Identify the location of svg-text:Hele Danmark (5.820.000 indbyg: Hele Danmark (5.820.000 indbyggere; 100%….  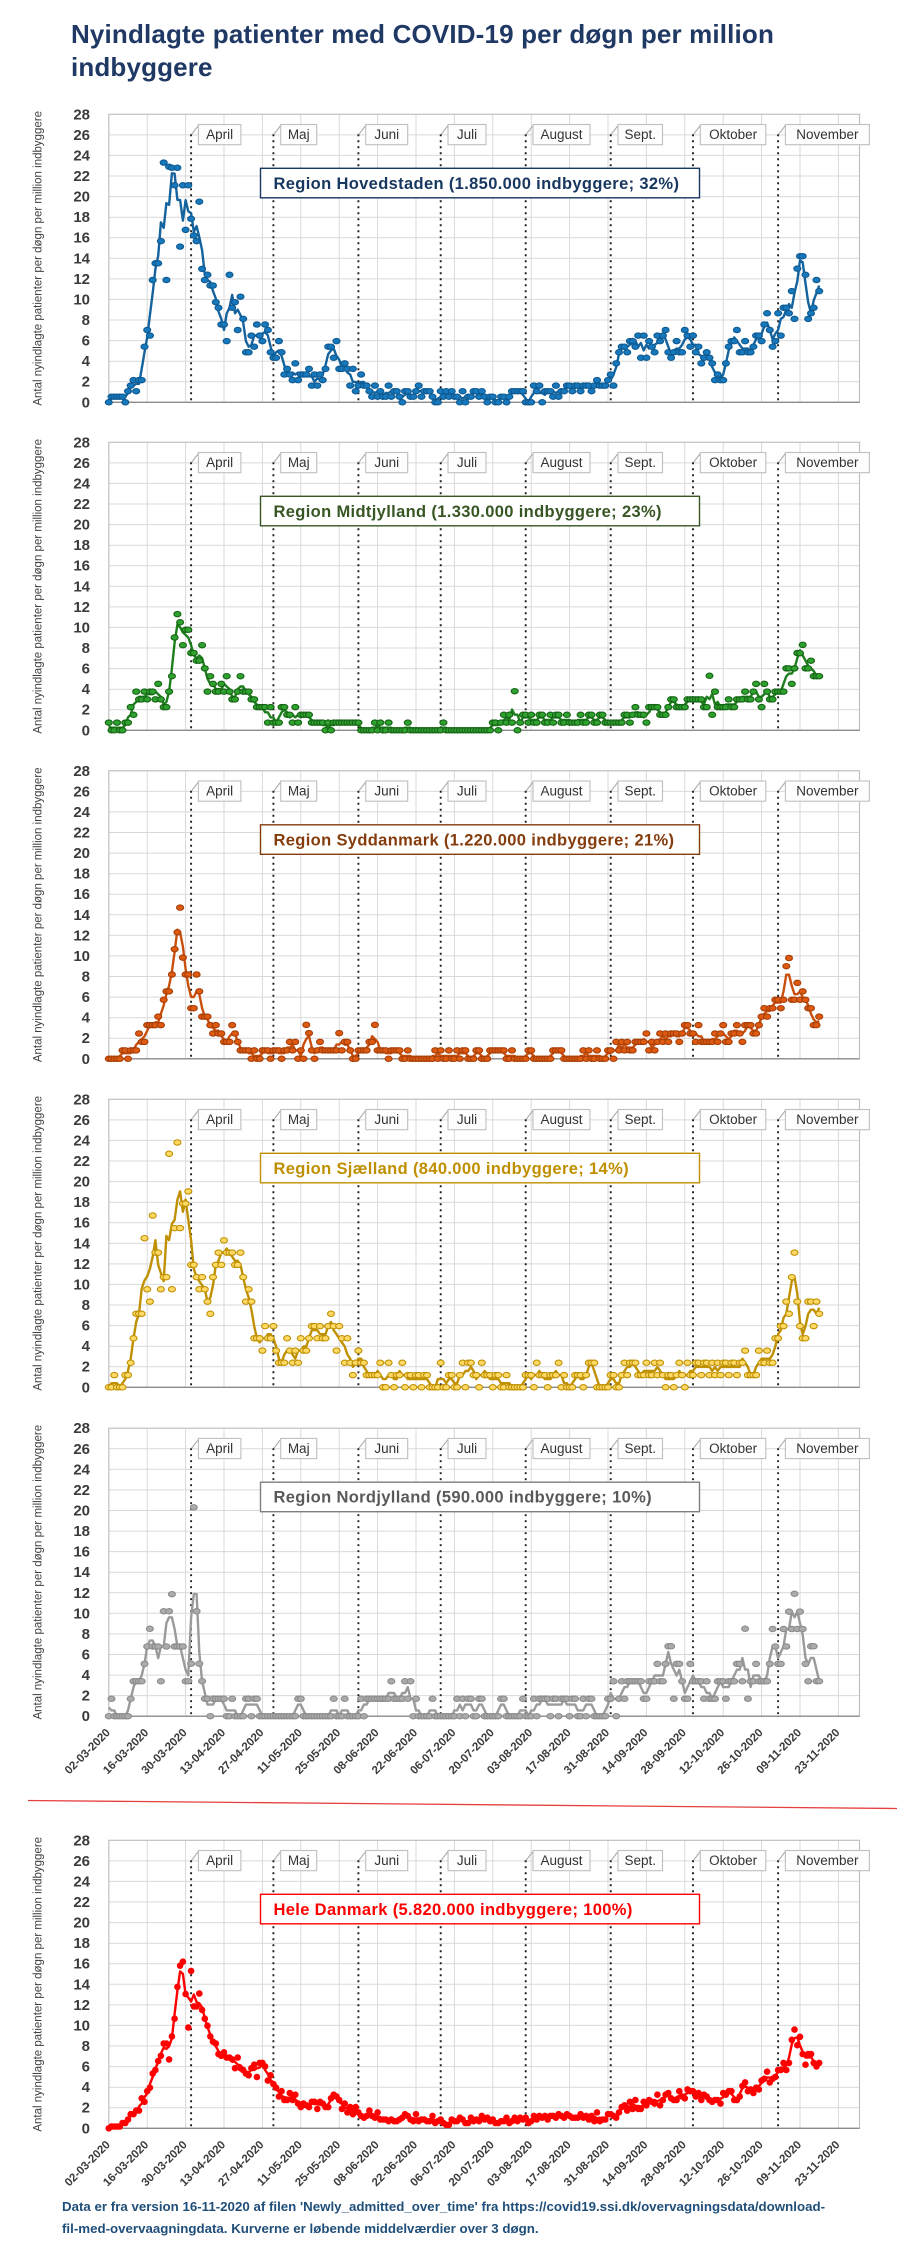
(453, 1910).